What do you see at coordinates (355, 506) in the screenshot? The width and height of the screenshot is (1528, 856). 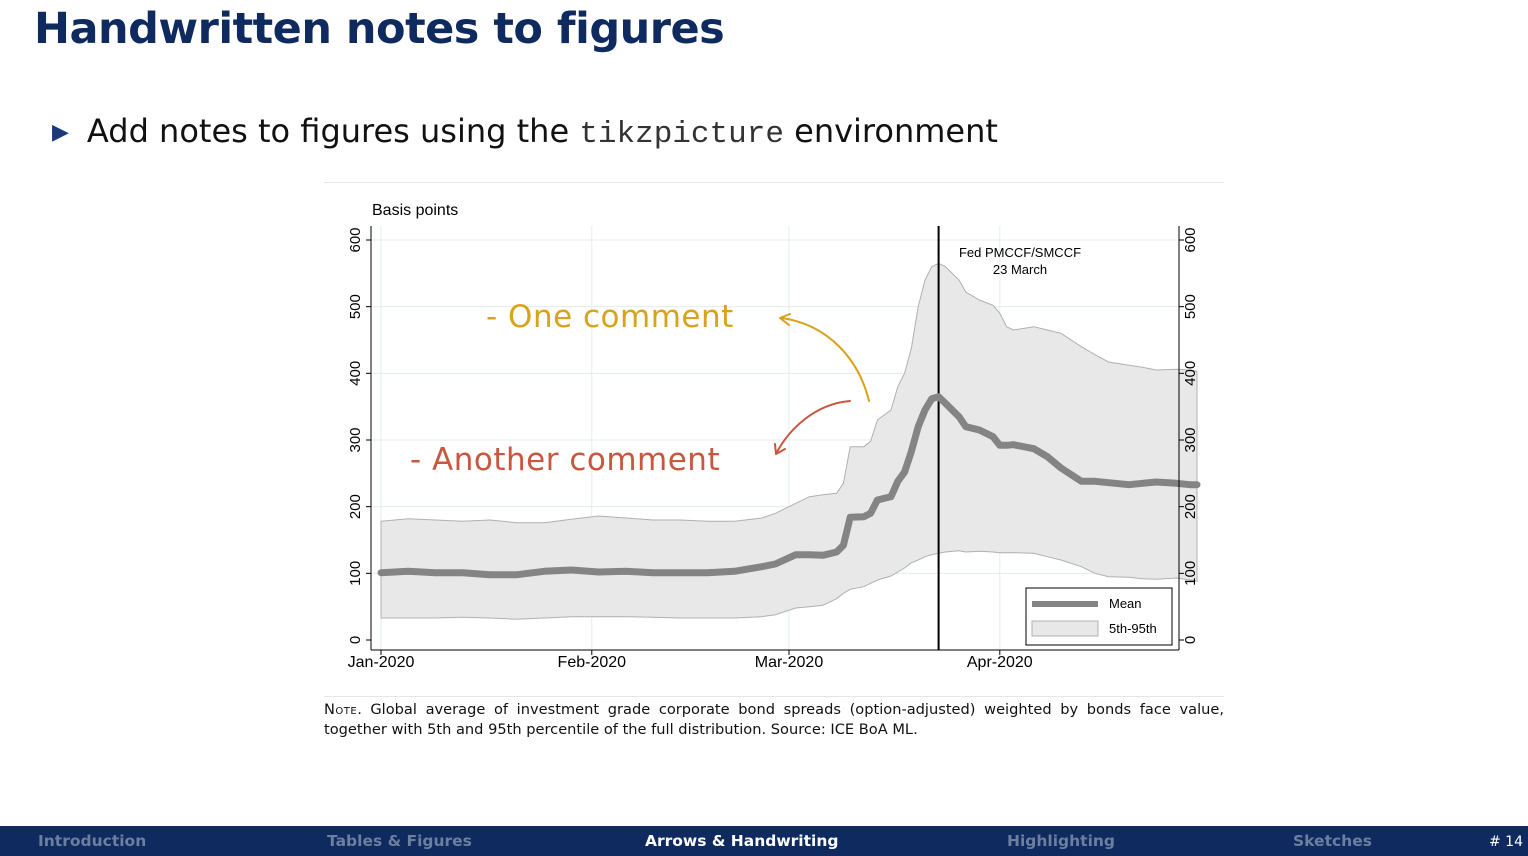 I see `y-tick-label-left: 200` at bounding box center [355, 506].